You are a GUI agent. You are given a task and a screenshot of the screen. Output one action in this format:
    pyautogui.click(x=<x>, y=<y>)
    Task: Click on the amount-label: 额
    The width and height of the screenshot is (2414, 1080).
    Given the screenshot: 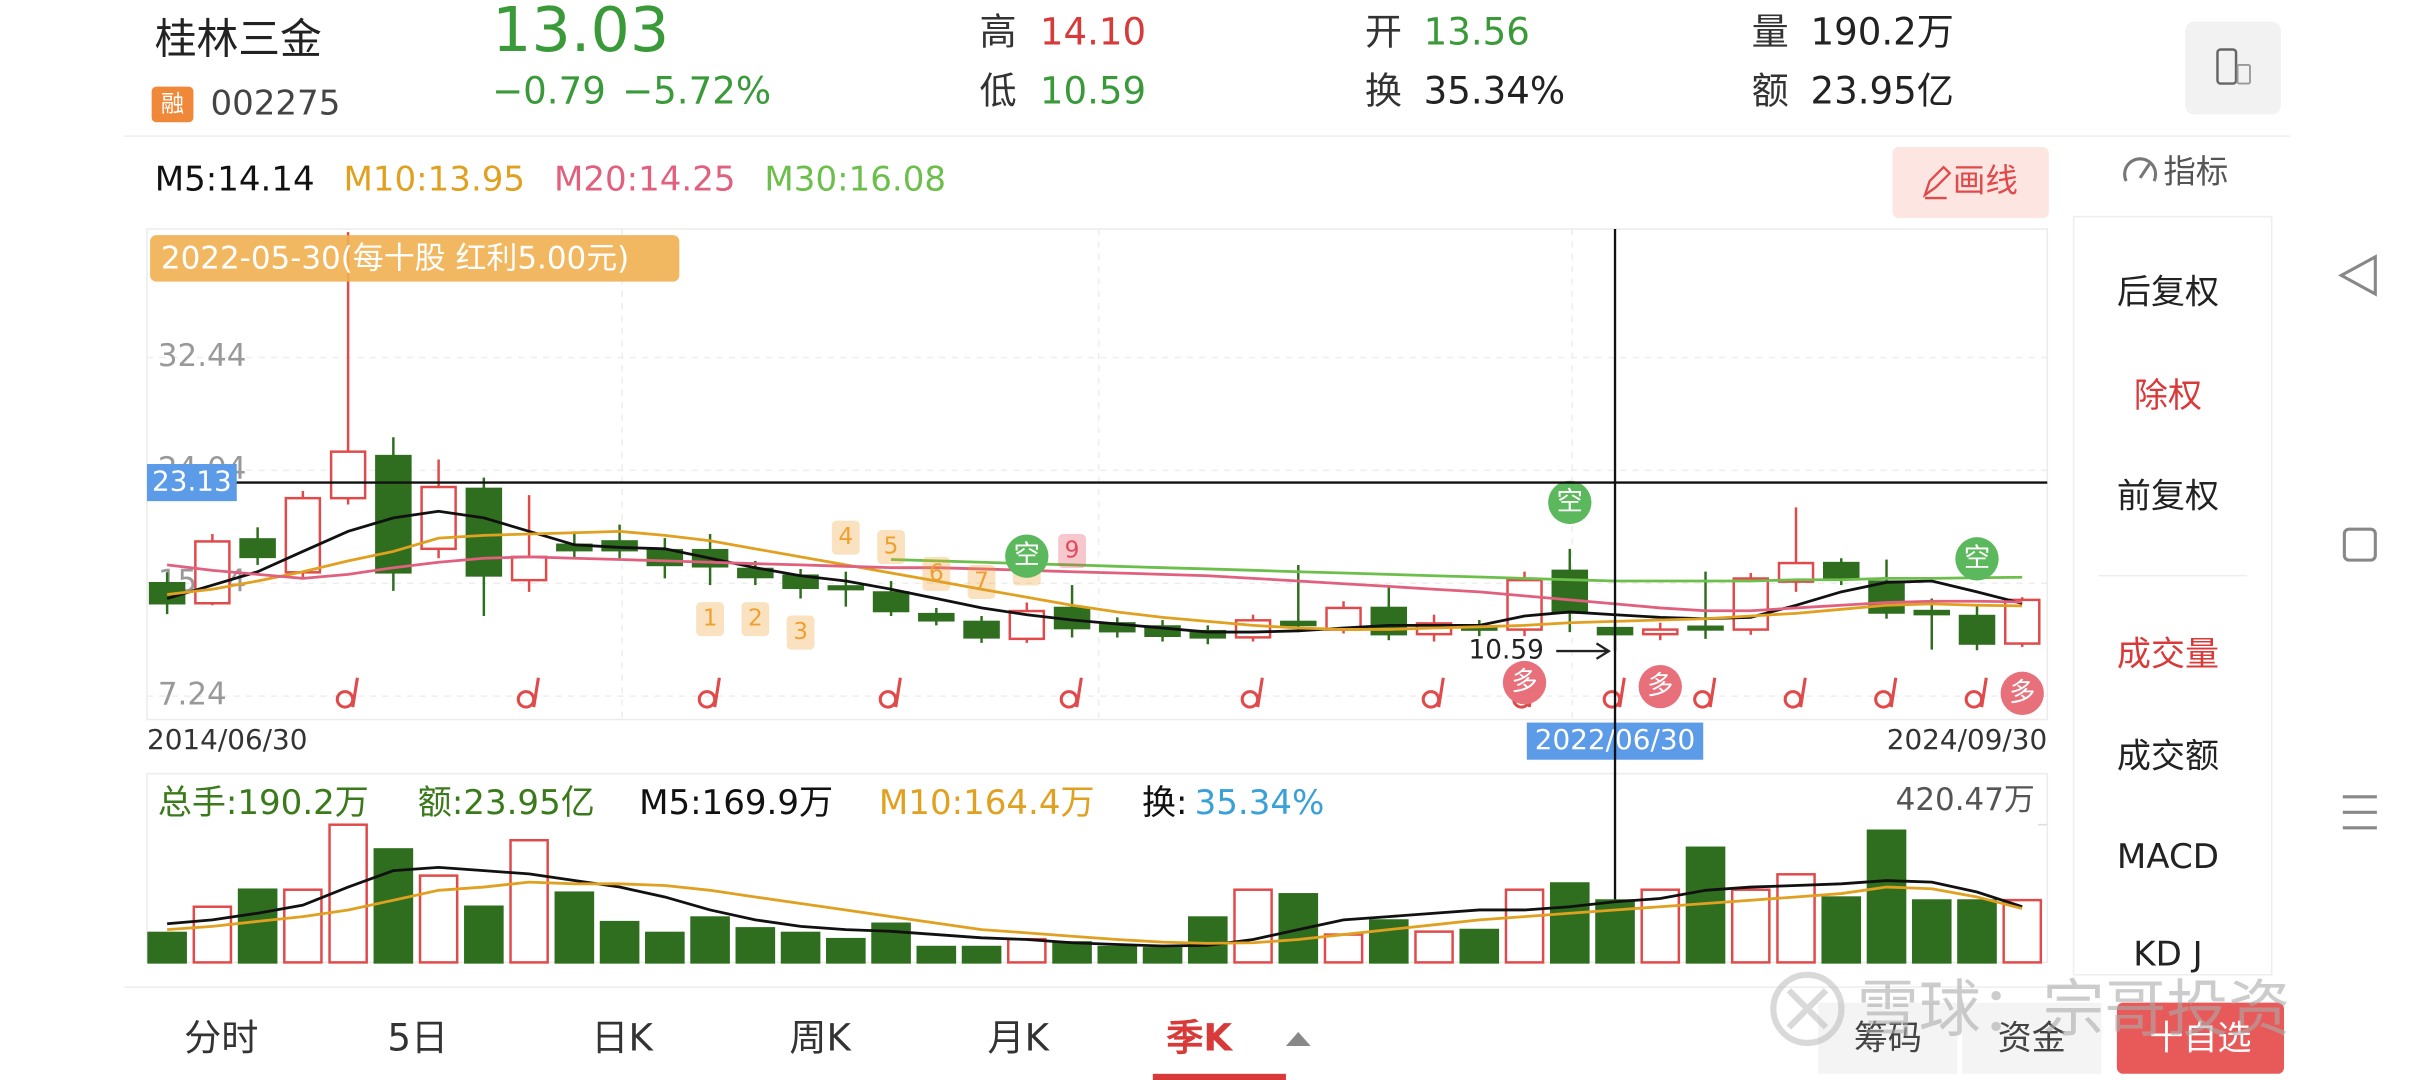 What is the action you would take?
    pyautogui.click(x=1770, y=90)
    